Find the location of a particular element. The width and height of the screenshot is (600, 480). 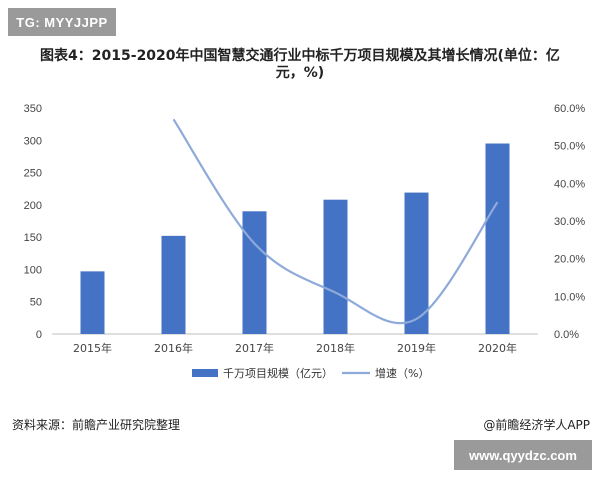

legend-bar-swatch is located at coordinates (205, 373).